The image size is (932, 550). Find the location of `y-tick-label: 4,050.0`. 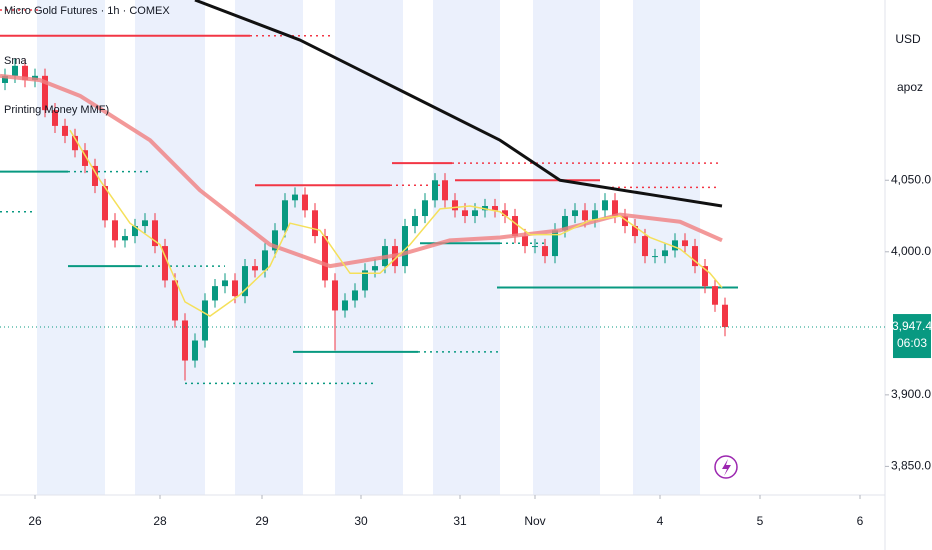

y-tick-label: 4,050.0 is located at coordinates (911, 179).